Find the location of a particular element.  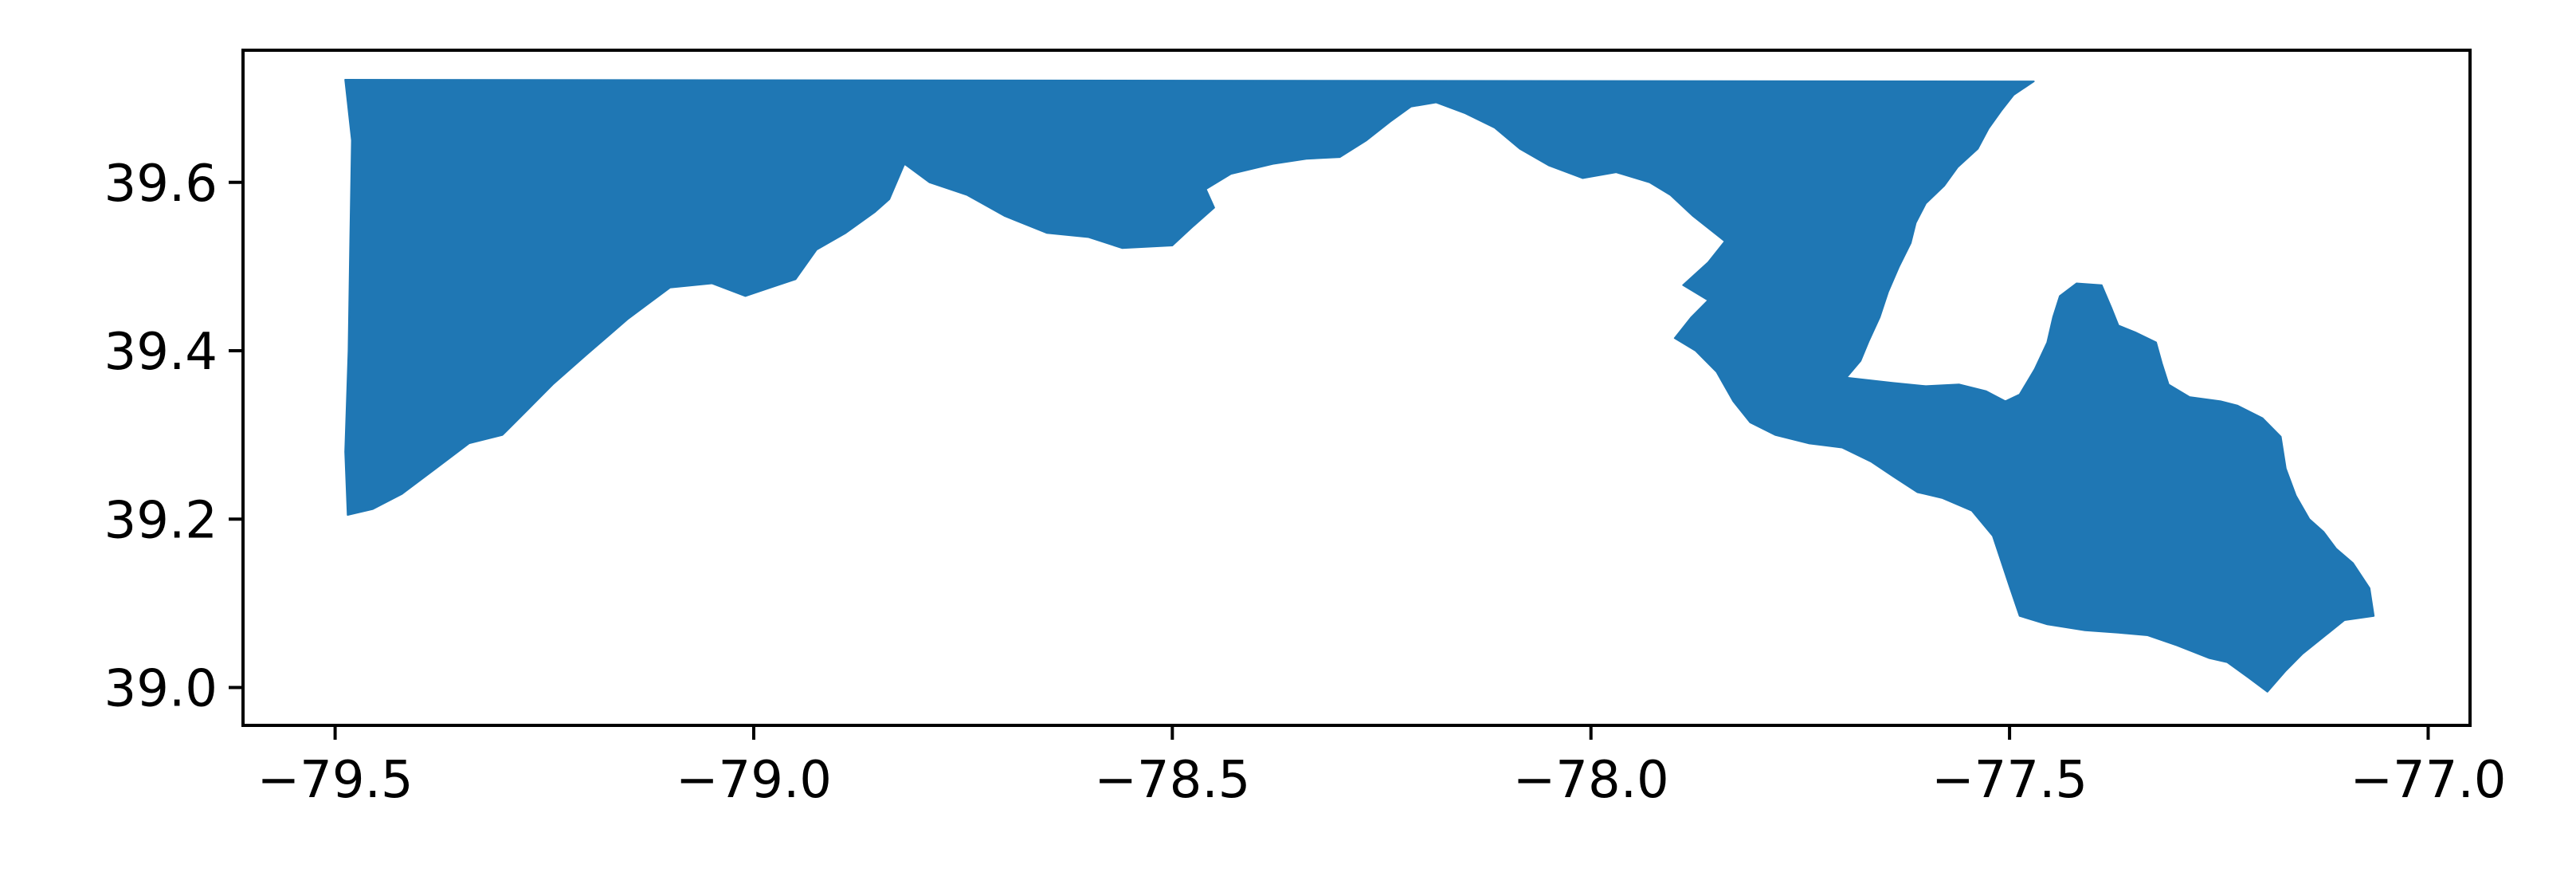

x-tick-label: −77.0 is located at coordinates (2428, 780).